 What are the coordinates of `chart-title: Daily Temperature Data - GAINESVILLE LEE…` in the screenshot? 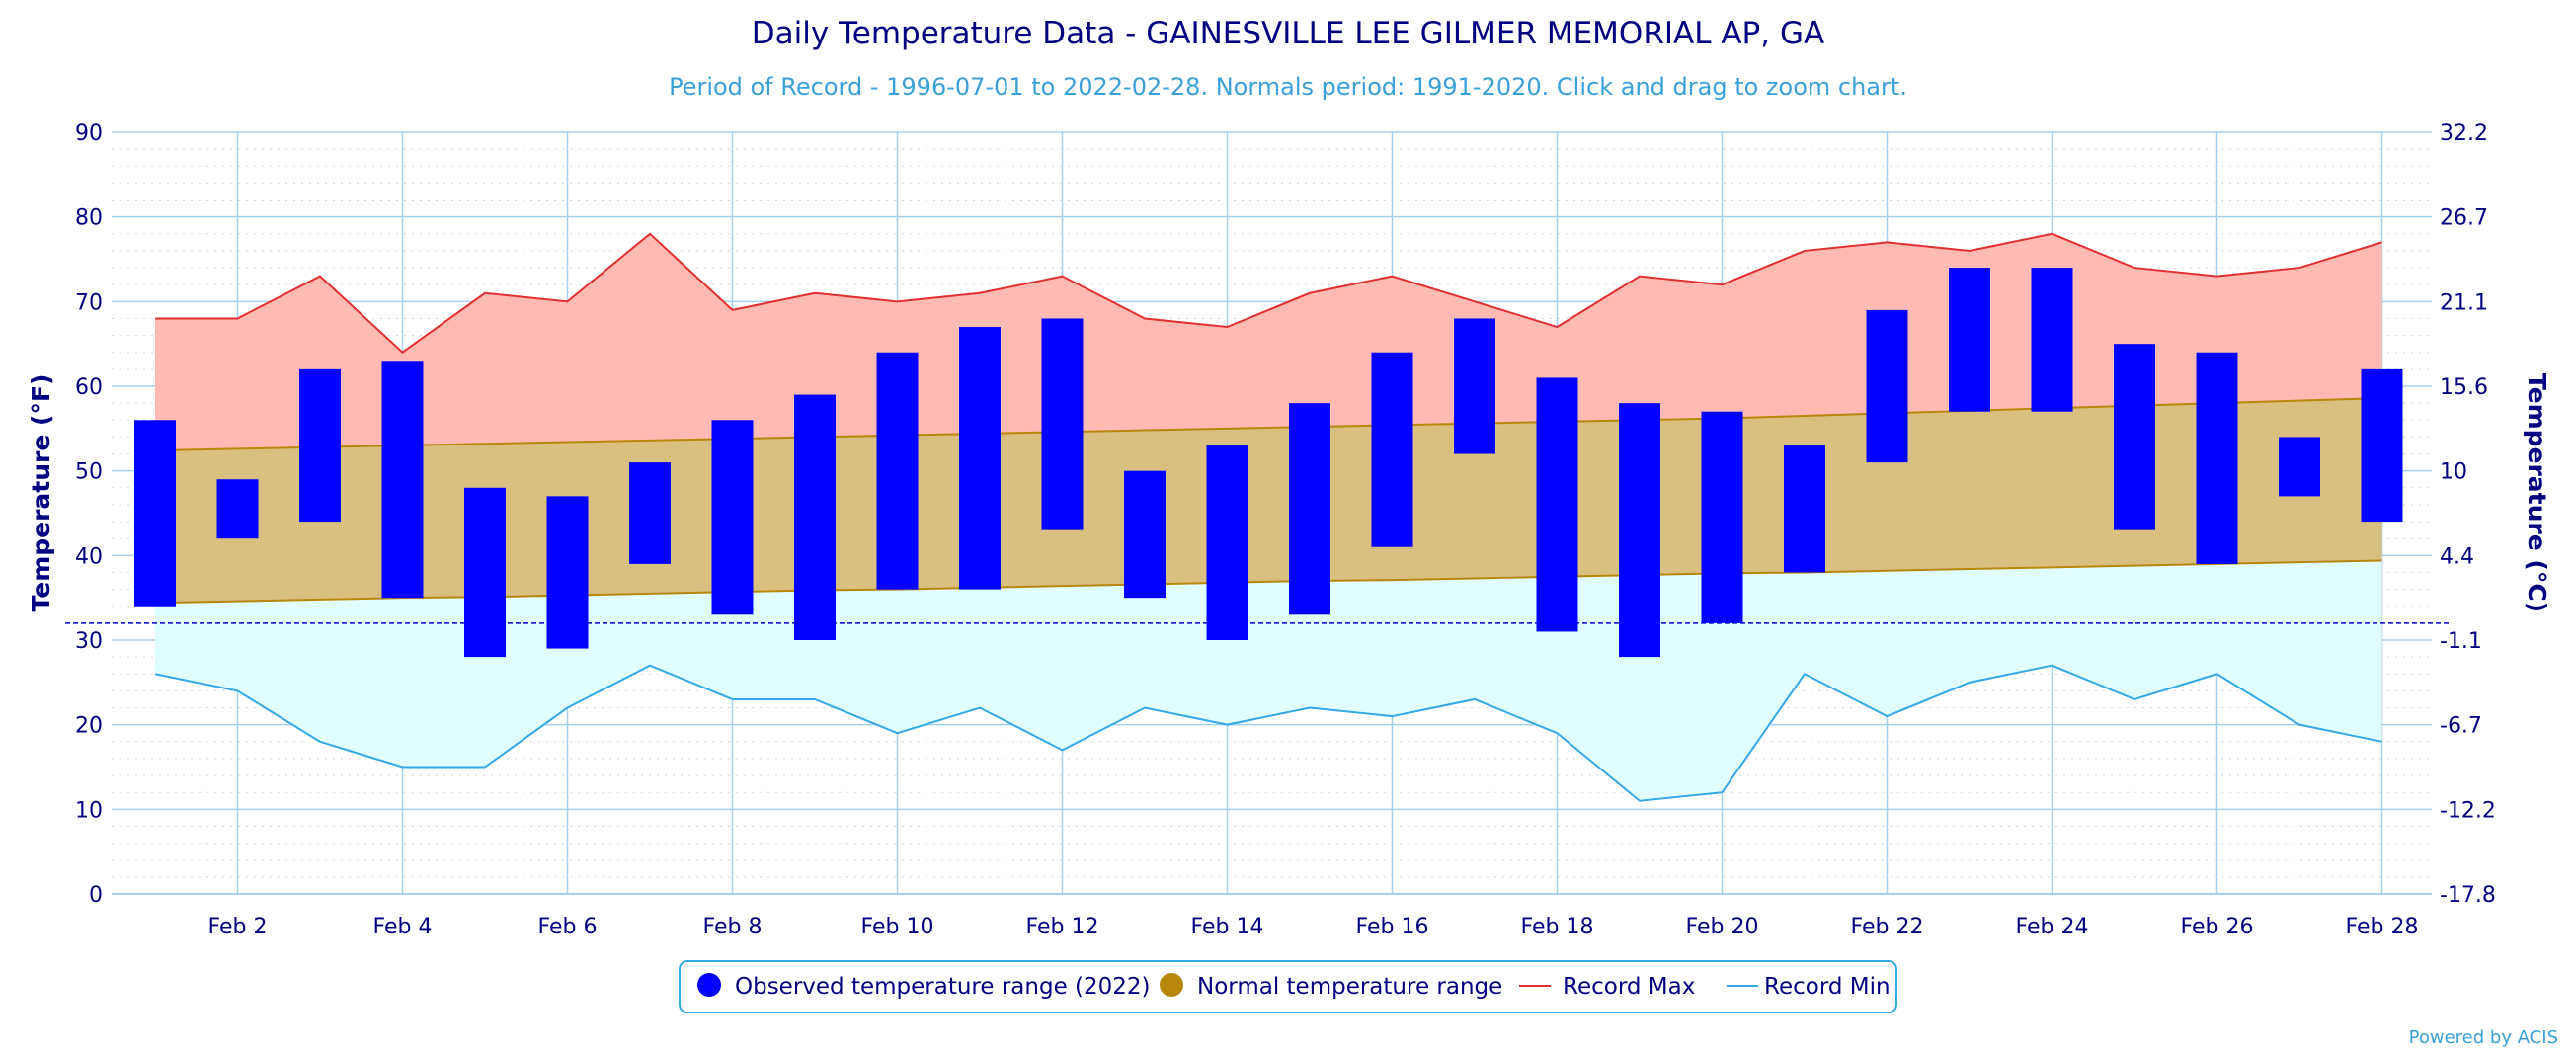 It's located at (1288, 33).